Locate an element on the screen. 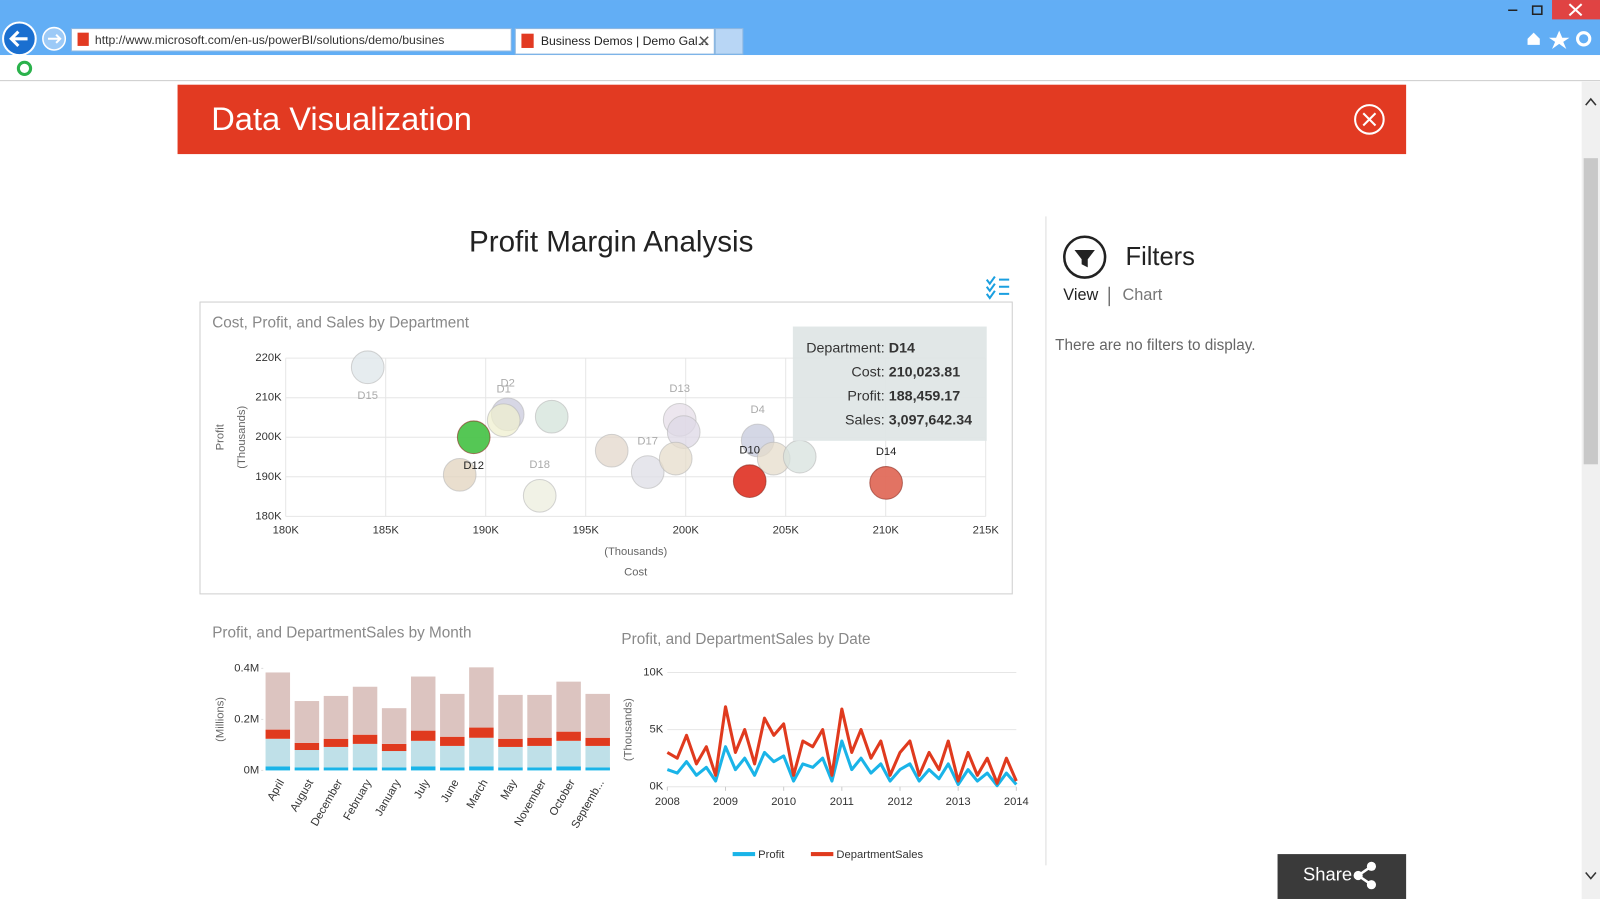 The height and width of the screenshot is (899, 1600). y-tick-label: 210K is located at coordinates (268, 398).